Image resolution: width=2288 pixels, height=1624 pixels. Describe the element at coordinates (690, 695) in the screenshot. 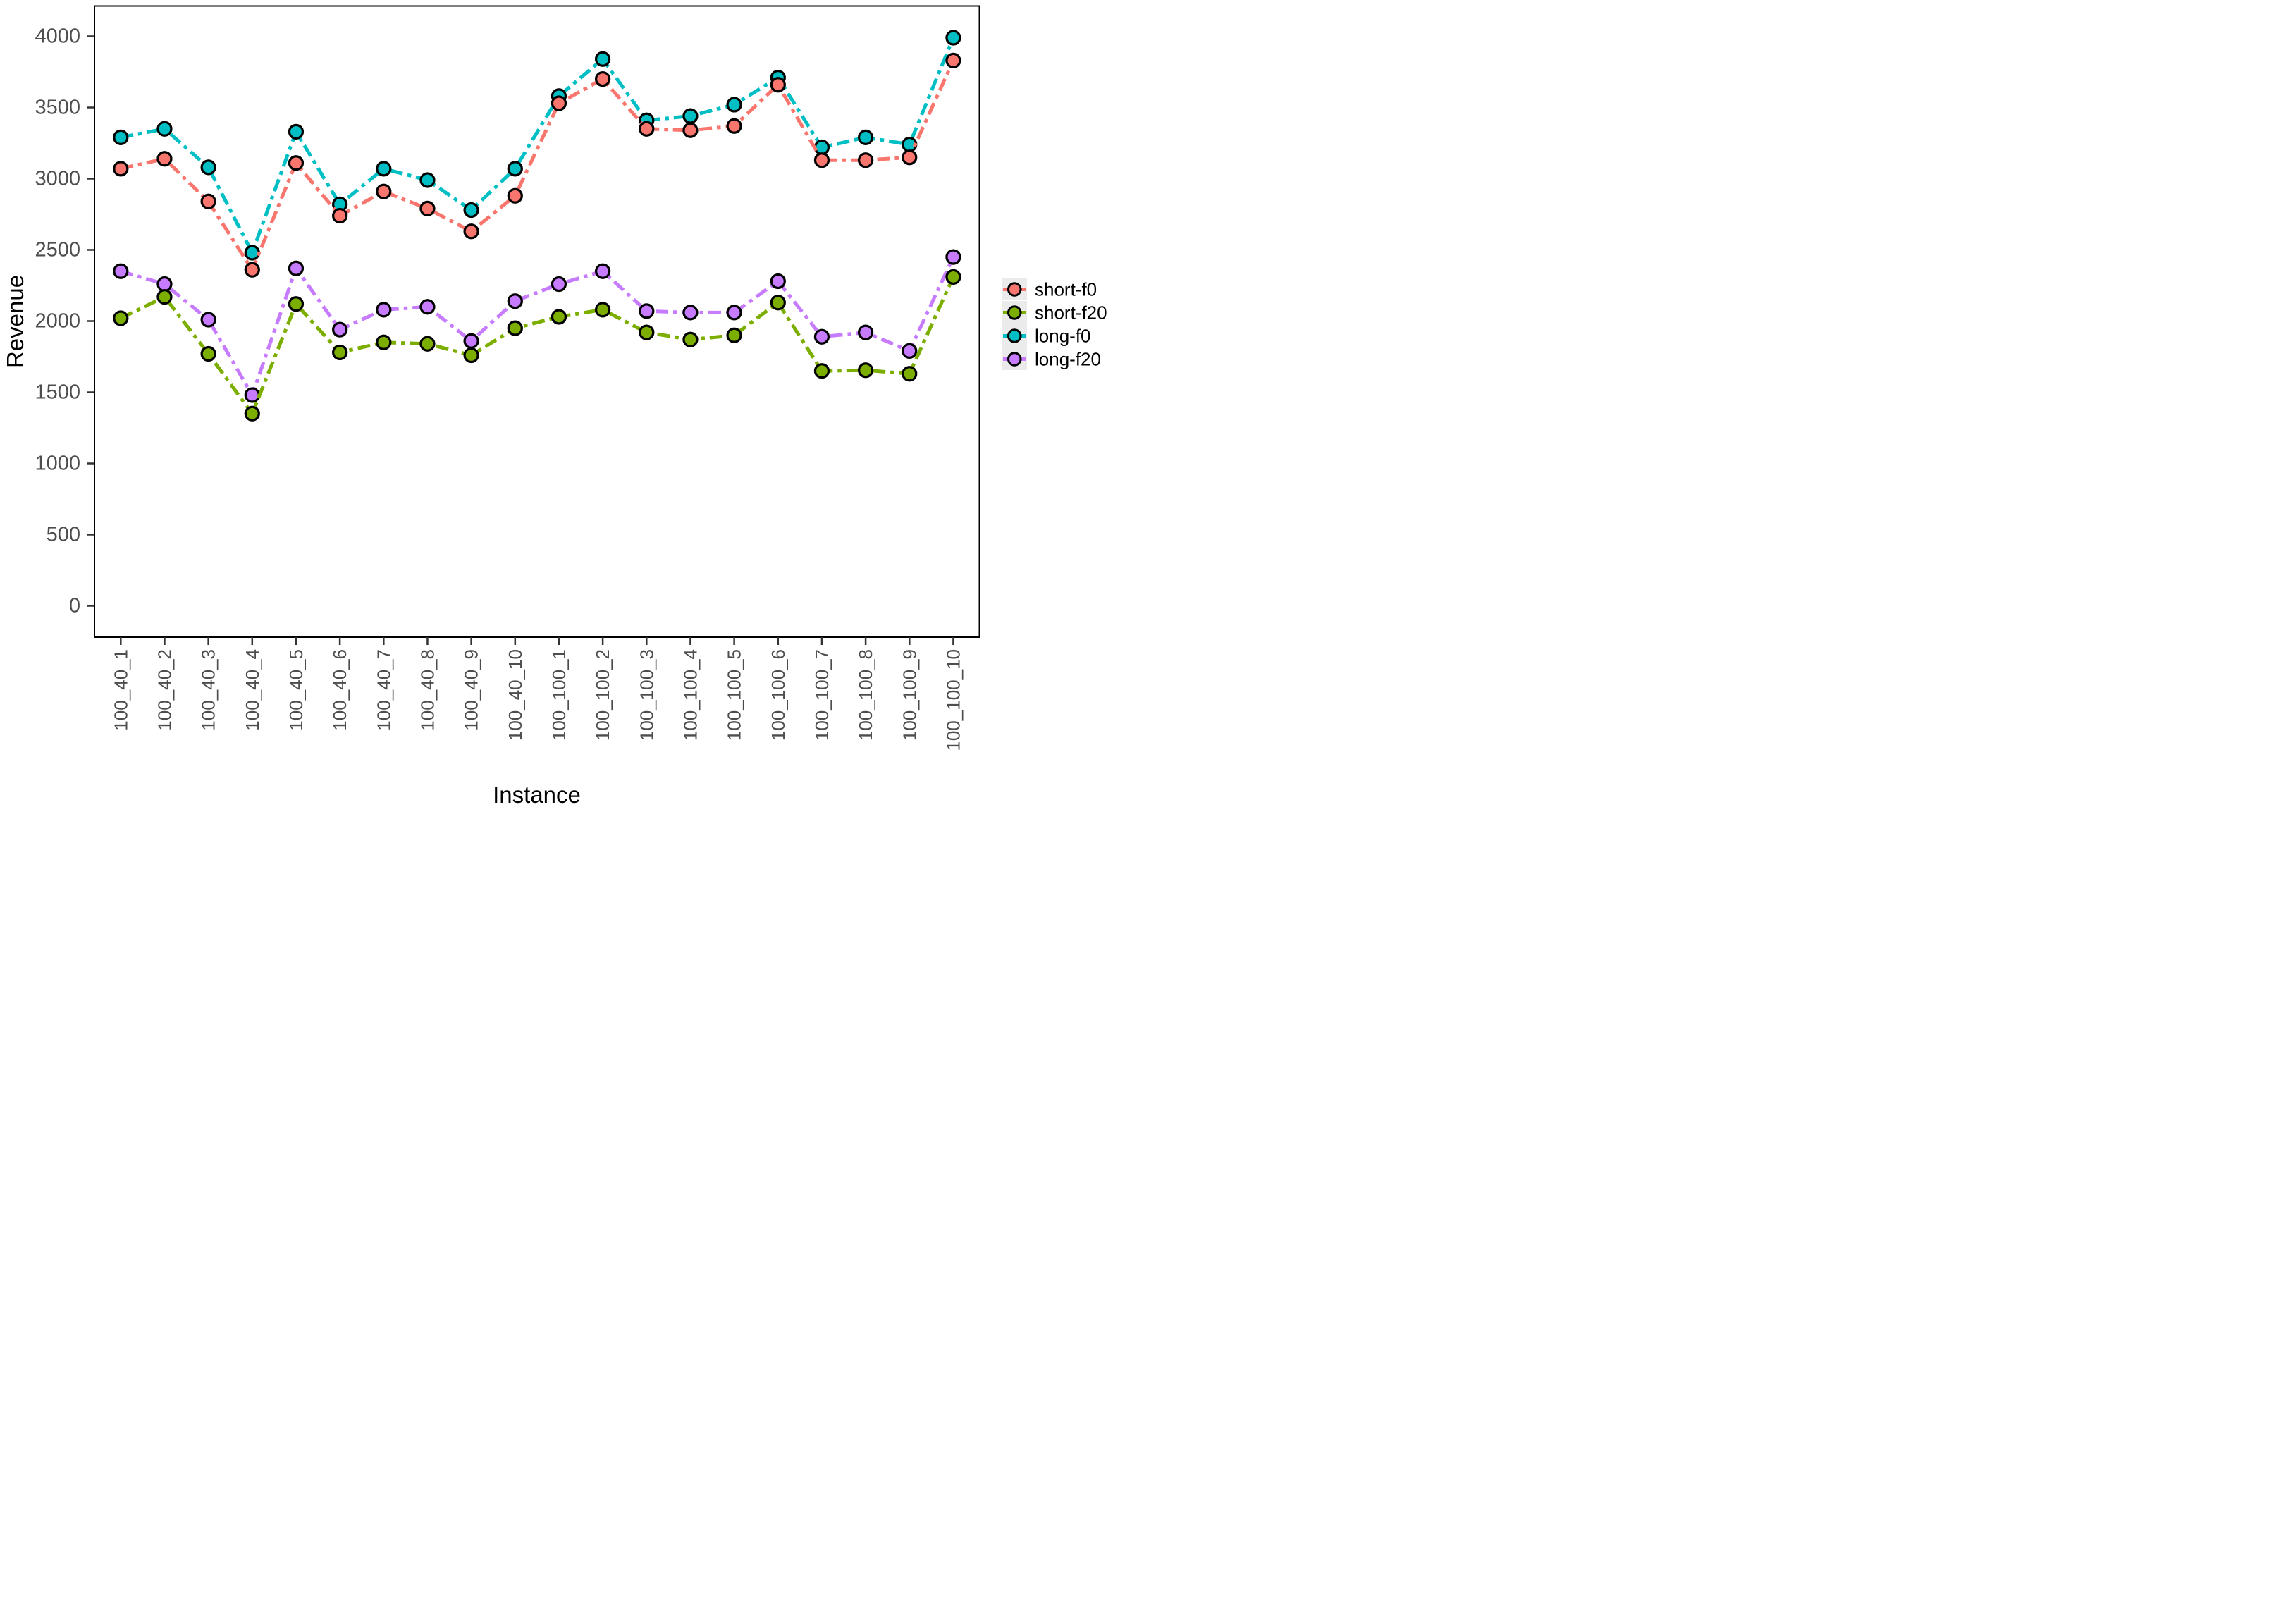

I see `x-tick-label: 100_100_4` at that location.